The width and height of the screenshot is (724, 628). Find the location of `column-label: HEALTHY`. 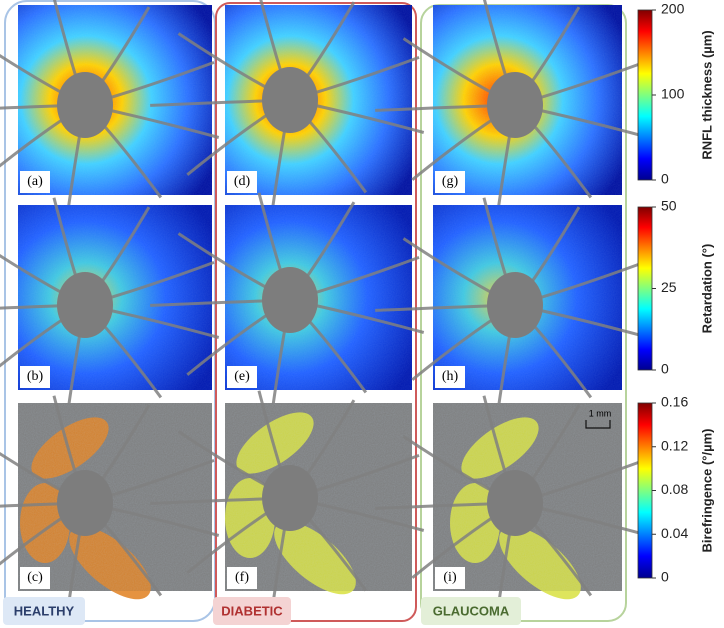

column-label: HEALTHY is located at coordinates (44, 610).